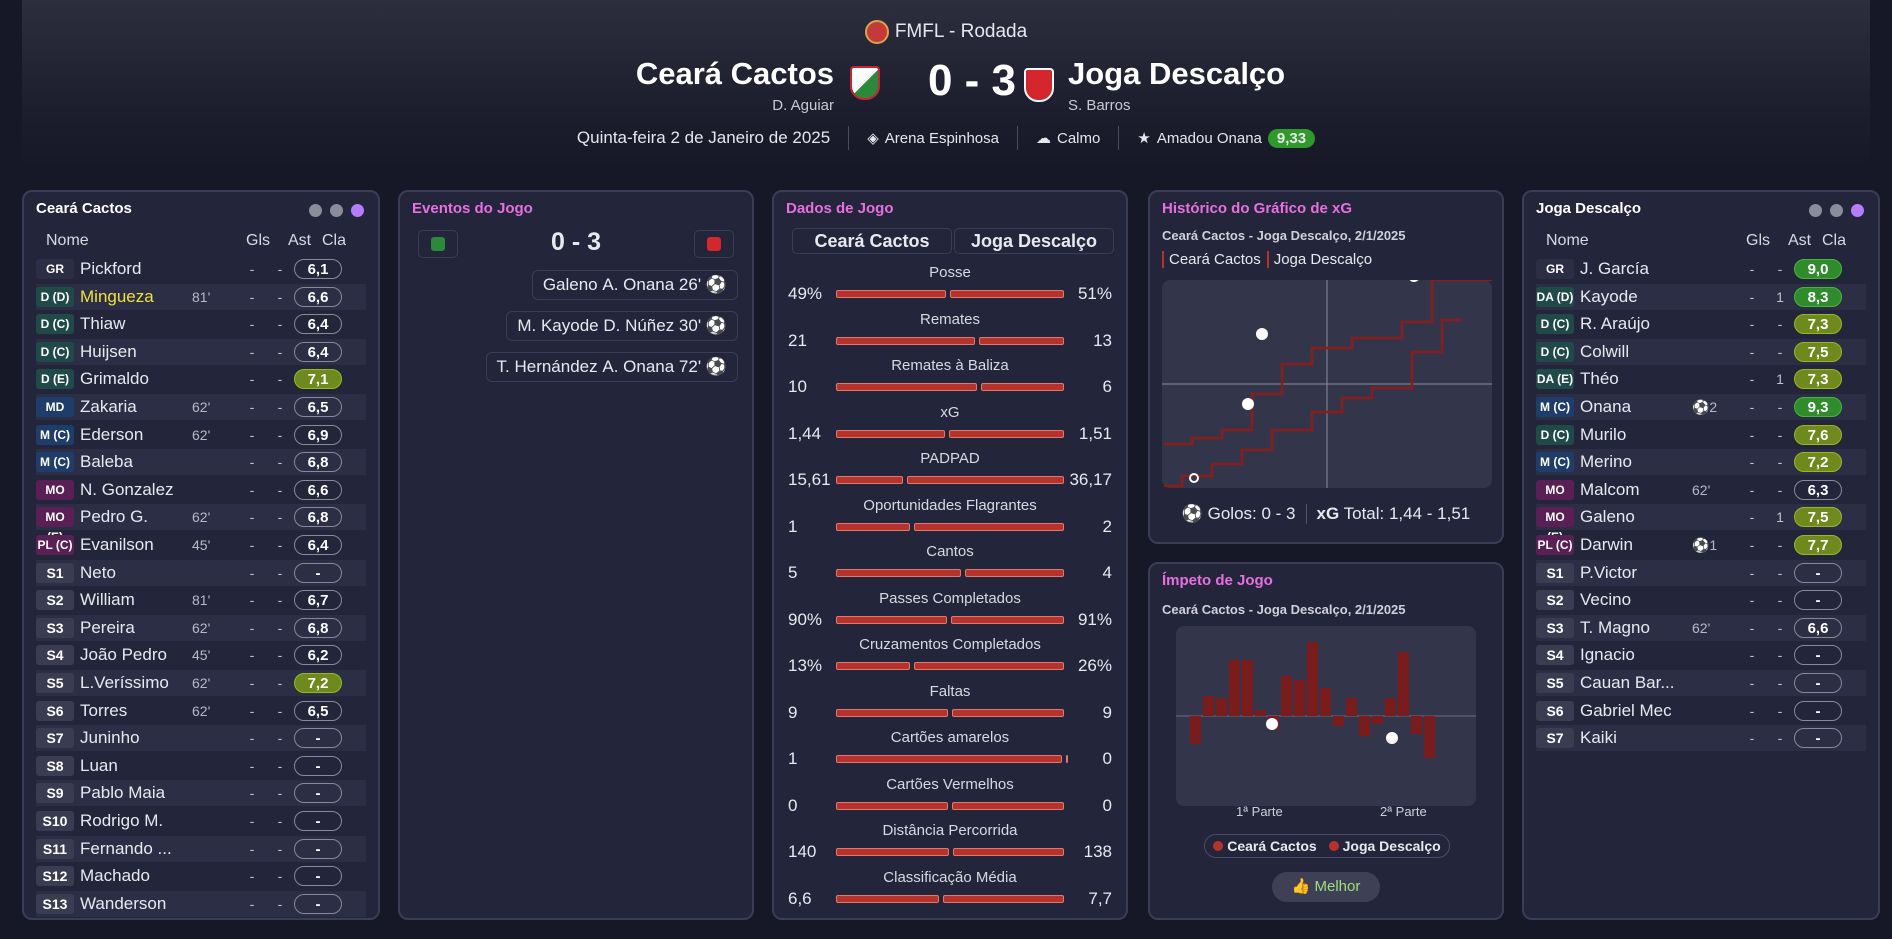 The image size is (1892, 939). I want to click on player-row: S1 Neto - - -, so click(201, 572).